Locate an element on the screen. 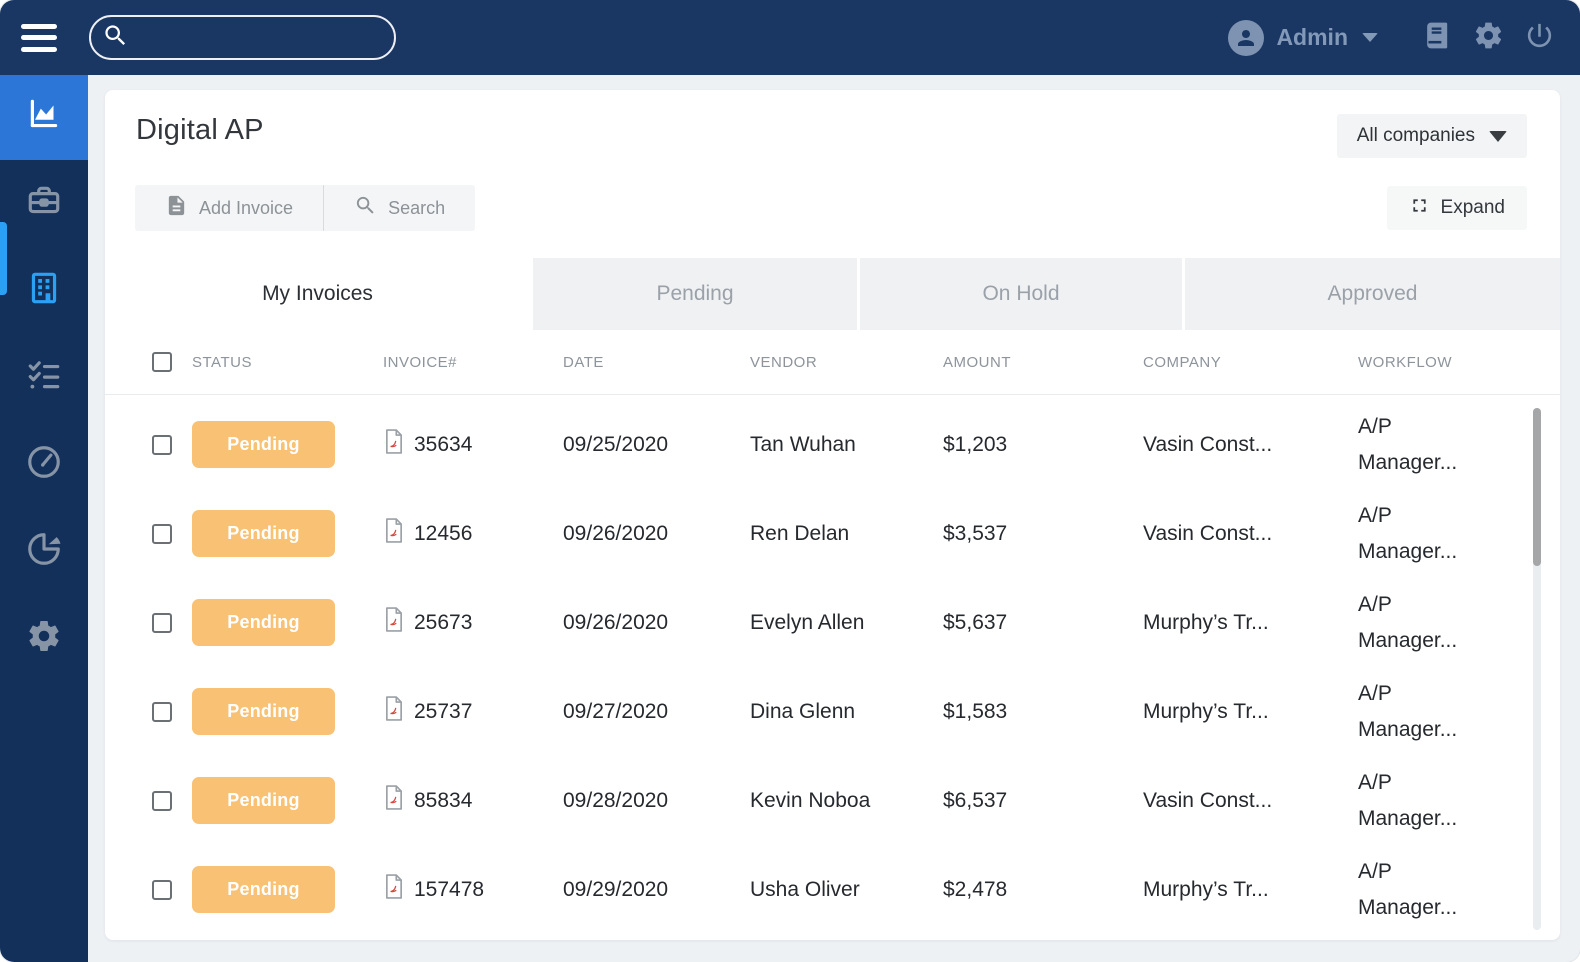 This screenshot has height=962, width=1580. sidebar-item-briefcase is located at coordinates (44, 203).